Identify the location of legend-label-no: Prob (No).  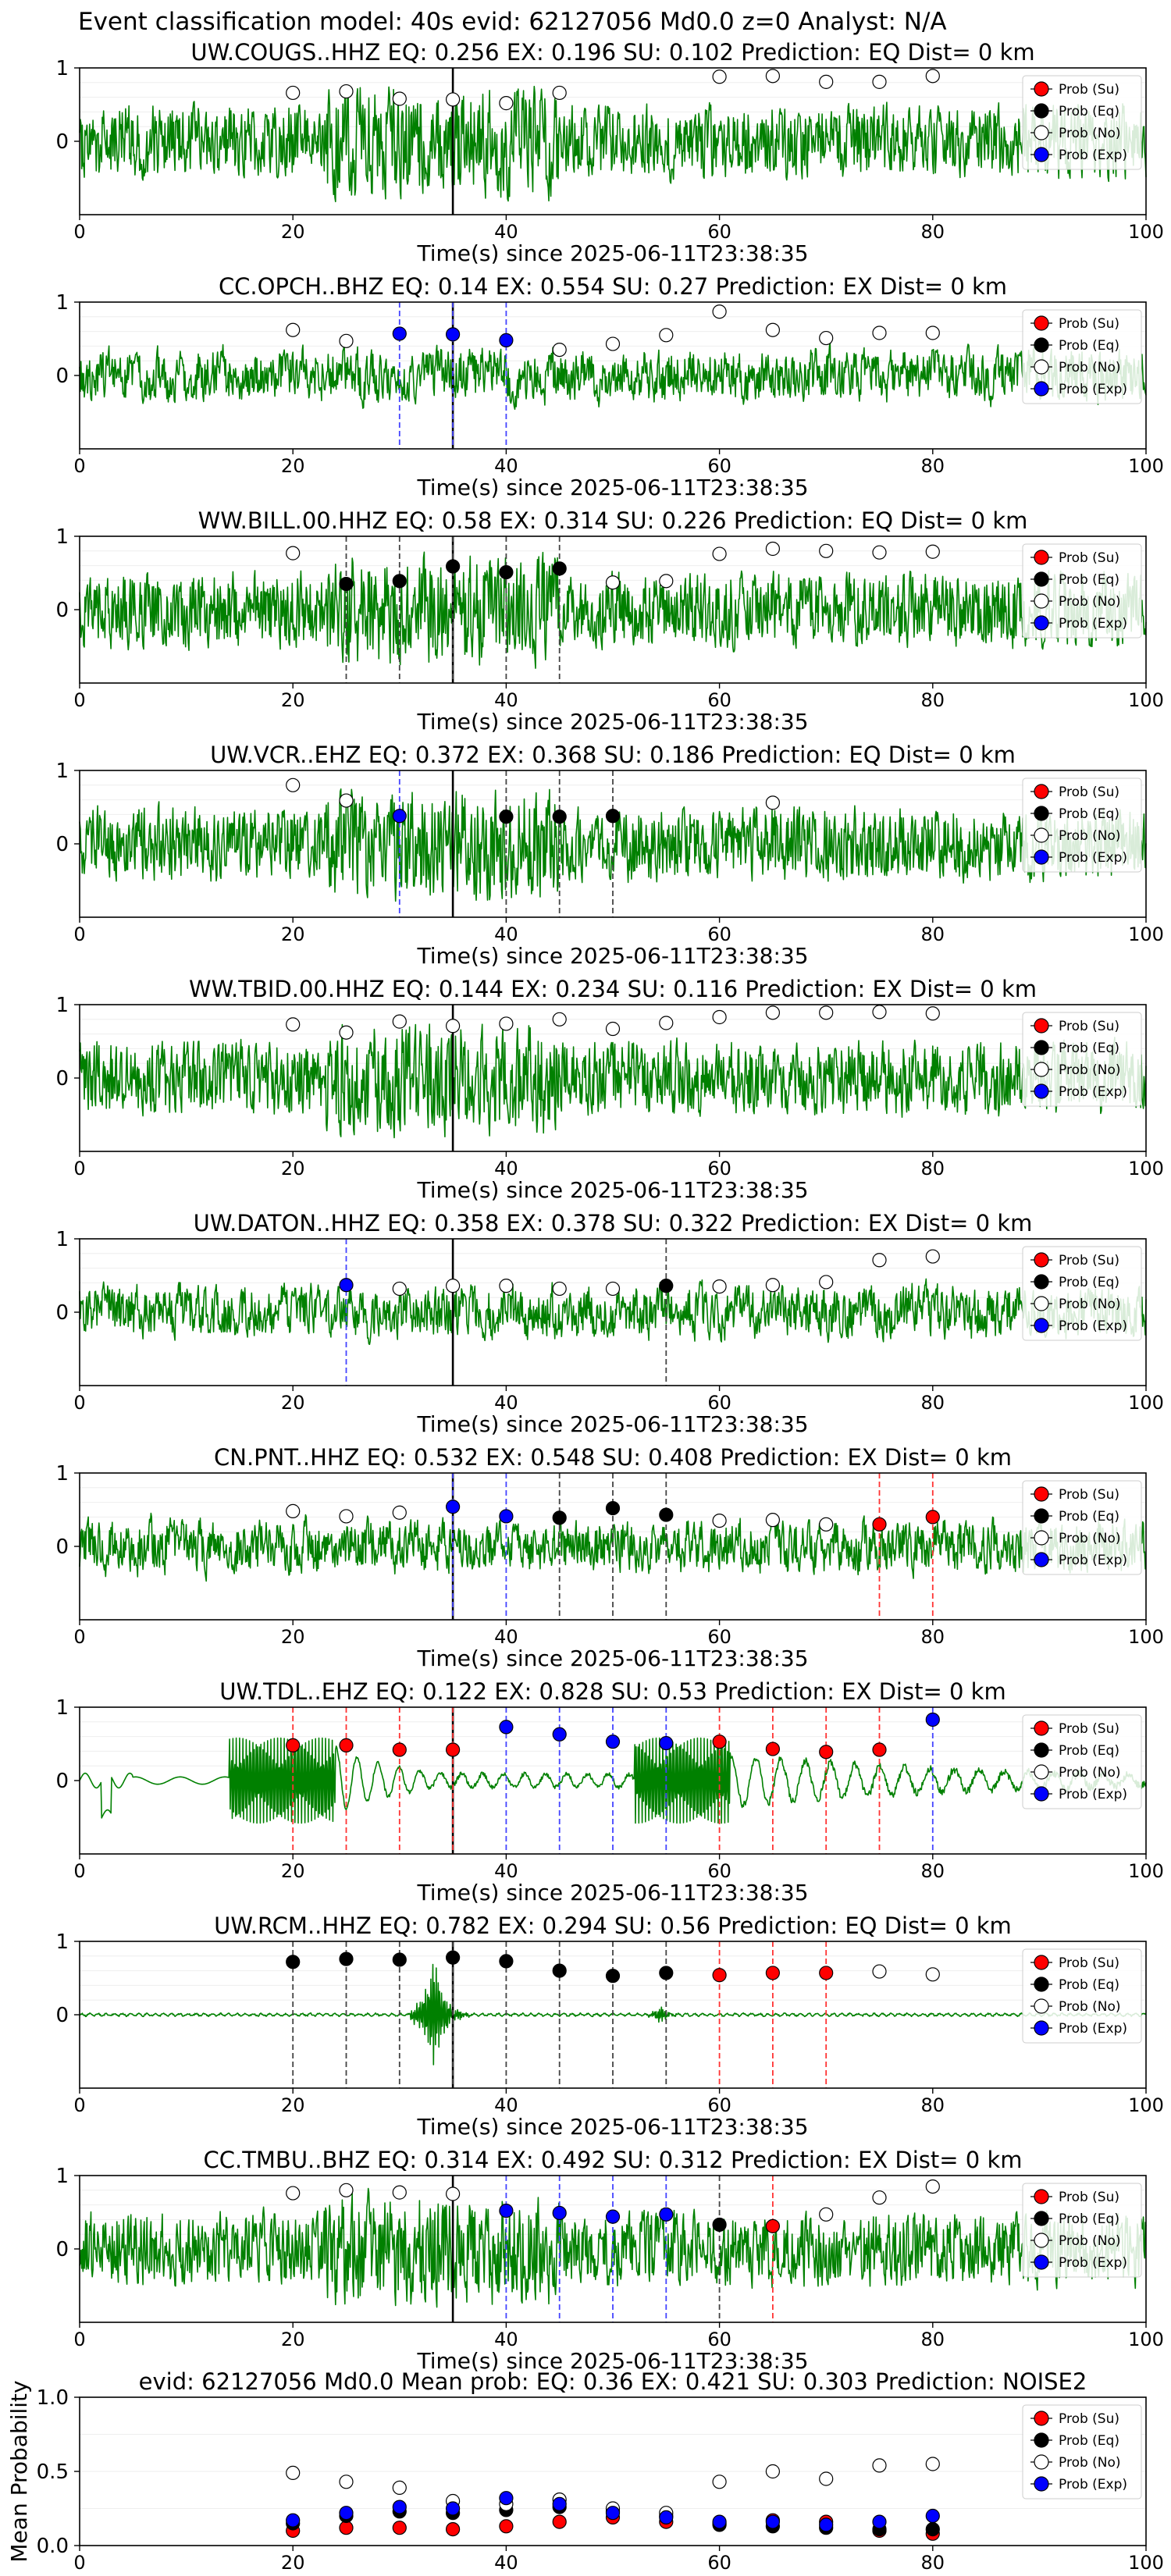
(1090, 133).